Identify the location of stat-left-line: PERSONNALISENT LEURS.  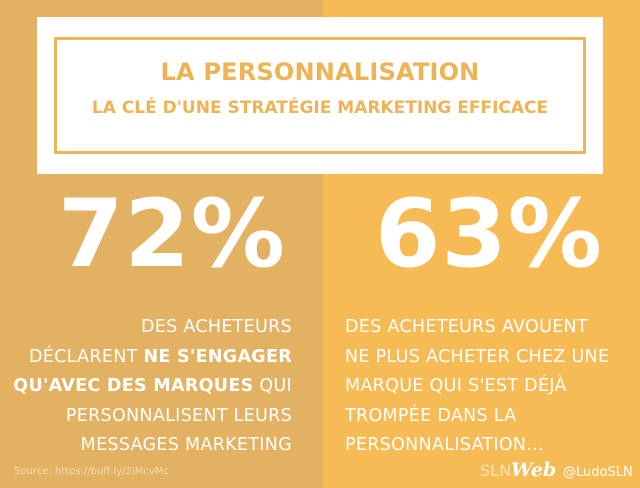
(178, 415).